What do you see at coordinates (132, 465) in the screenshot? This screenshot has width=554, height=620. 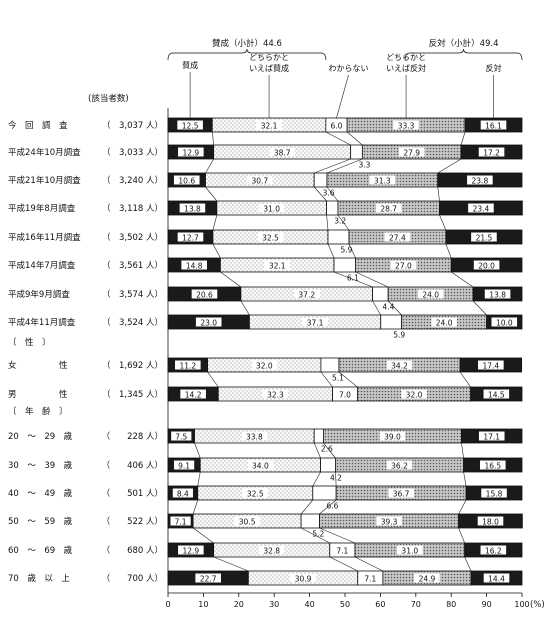 I see `row-respondent-count: （ 406 人）` at bounding box center [132, 465].